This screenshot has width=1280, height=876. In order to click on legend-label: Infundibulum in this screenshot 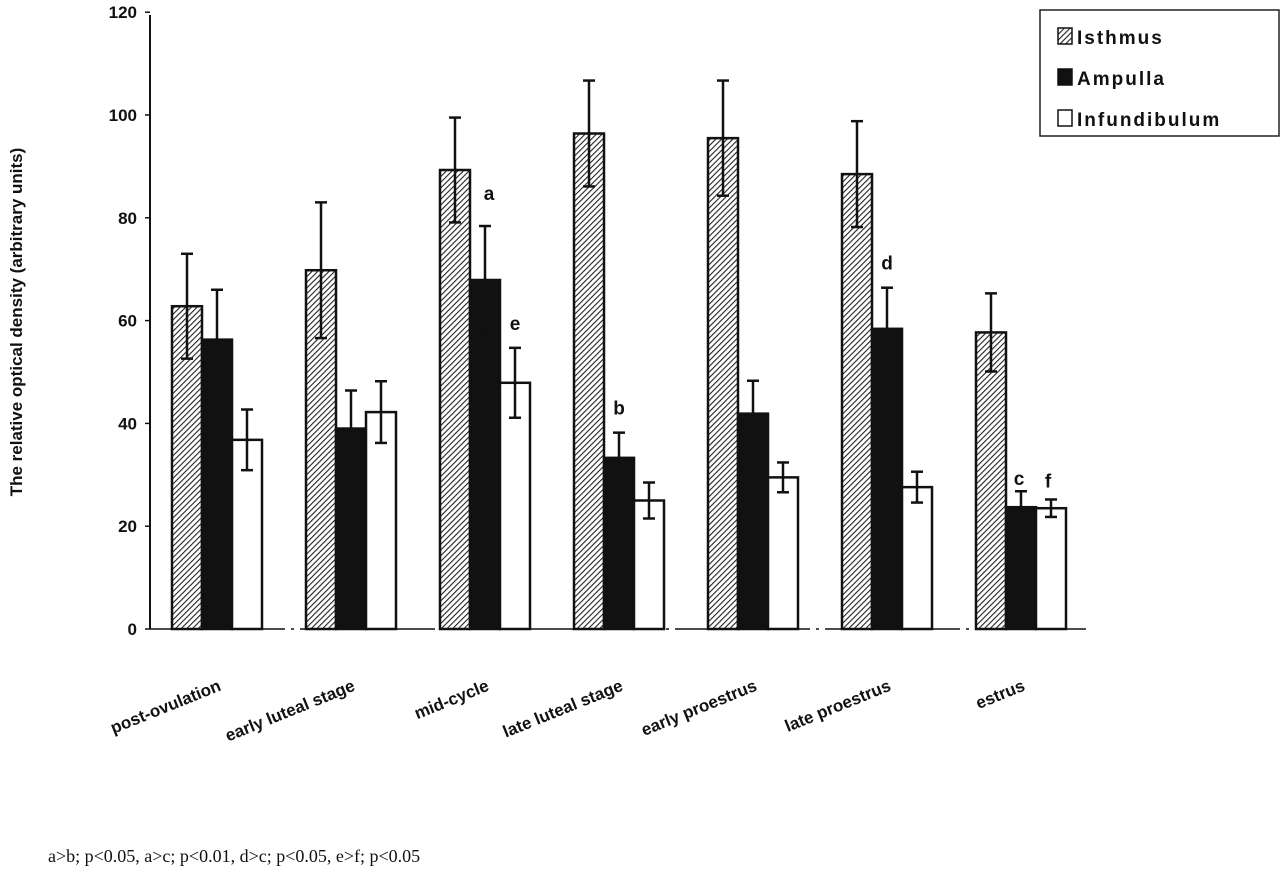, I will do `click(1149, 120)`.